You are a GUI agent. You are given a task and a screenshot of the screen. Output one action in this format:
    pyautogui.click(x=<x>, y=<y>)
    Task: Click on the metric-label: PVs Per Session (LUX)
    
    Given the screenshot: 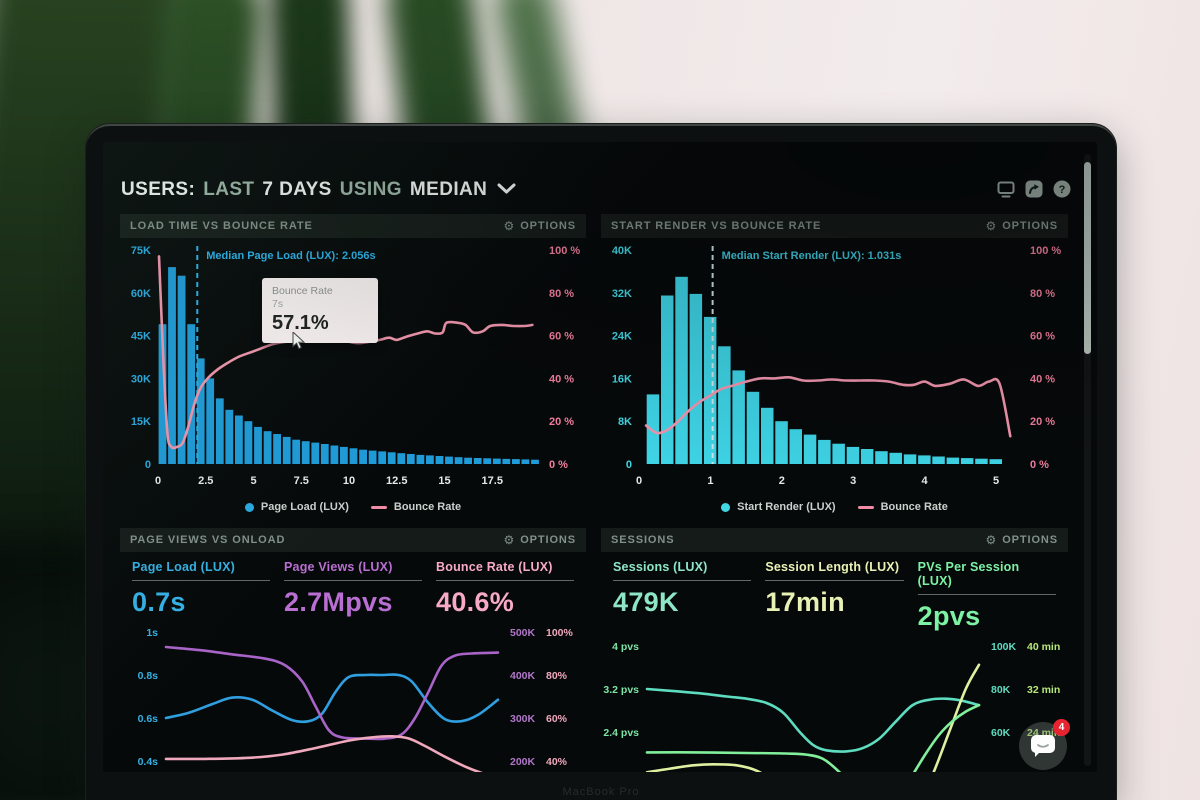 What is the action you would take?
    pyautogui.click(x=968, y=574)
    